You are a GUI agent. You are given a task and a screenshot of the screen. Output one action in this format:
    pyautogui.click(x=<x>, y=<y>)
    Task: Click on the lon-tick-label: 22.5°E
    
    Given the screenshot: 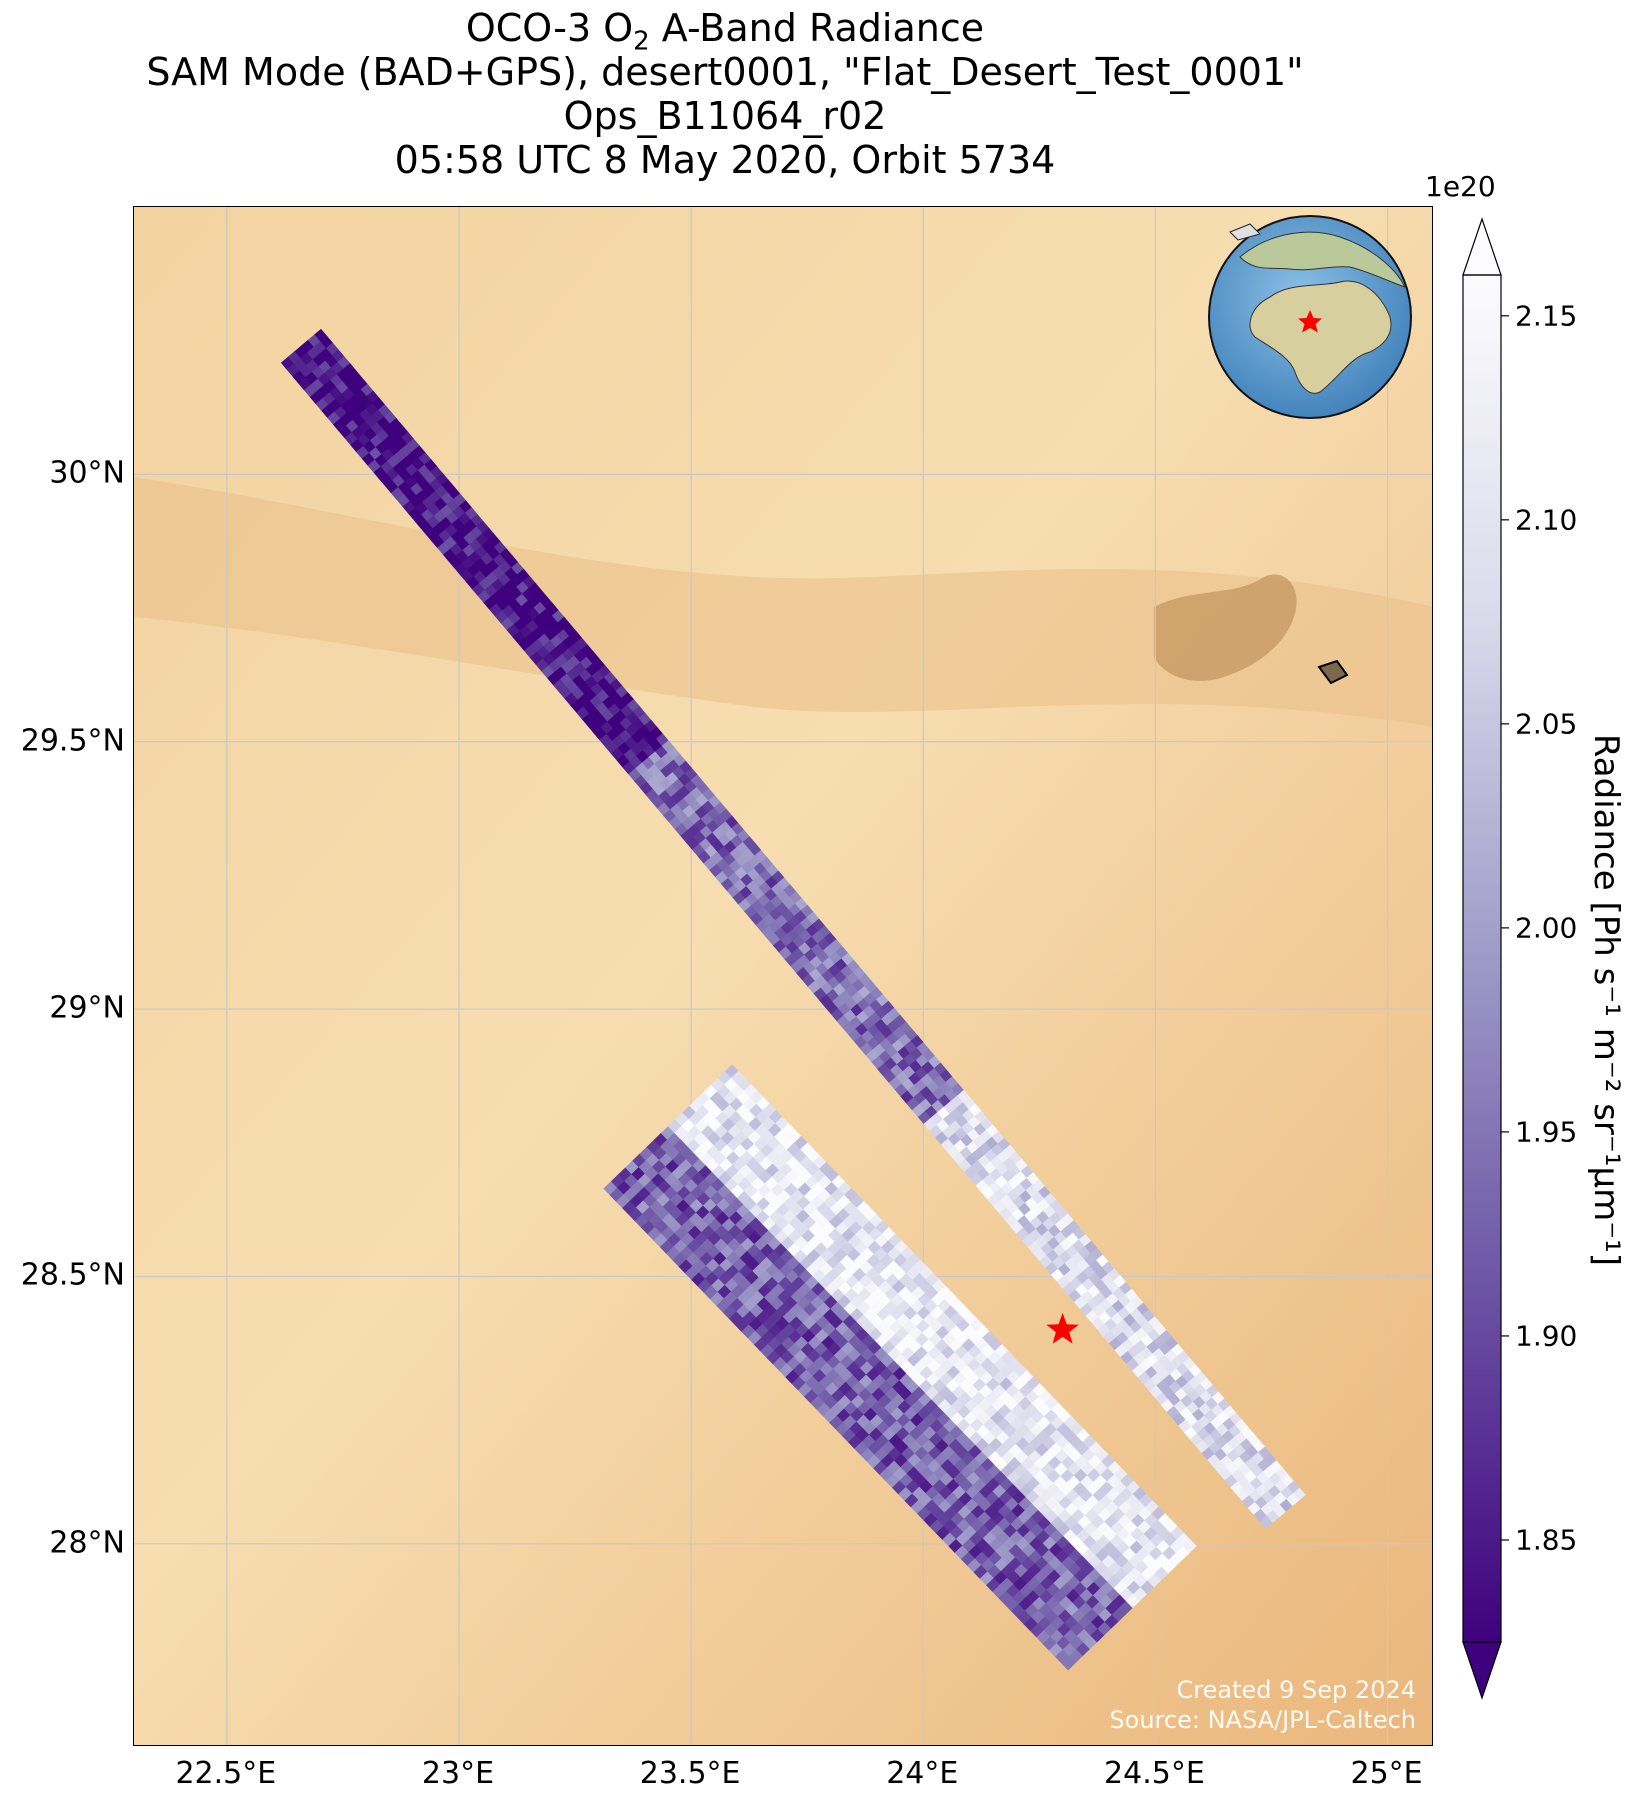 What is the action you would take?
    pyautogui.click(x=226, y=1773)
    